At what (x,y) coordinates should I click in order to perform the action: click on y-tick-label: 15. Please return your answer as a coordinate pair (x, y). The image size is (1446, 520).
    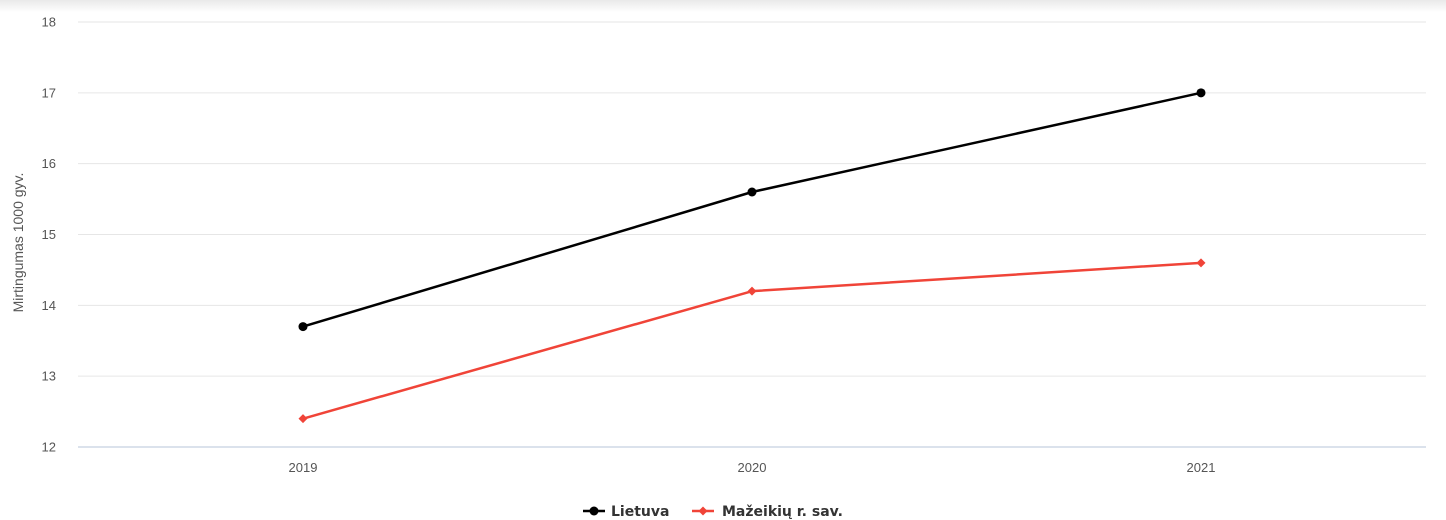
    Looking at the image, I should click on (49, 234).